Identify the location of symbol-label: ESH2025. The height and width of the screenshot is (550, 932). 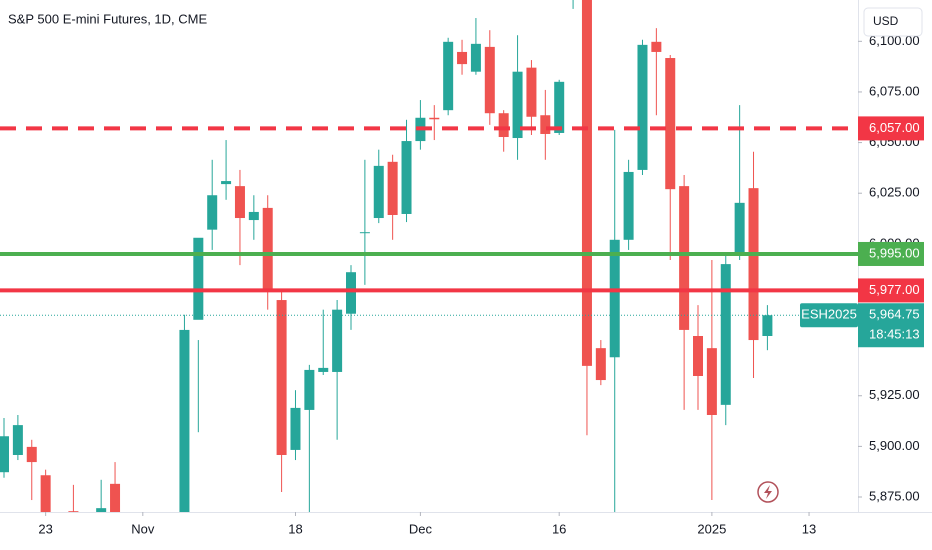
(829, 314).